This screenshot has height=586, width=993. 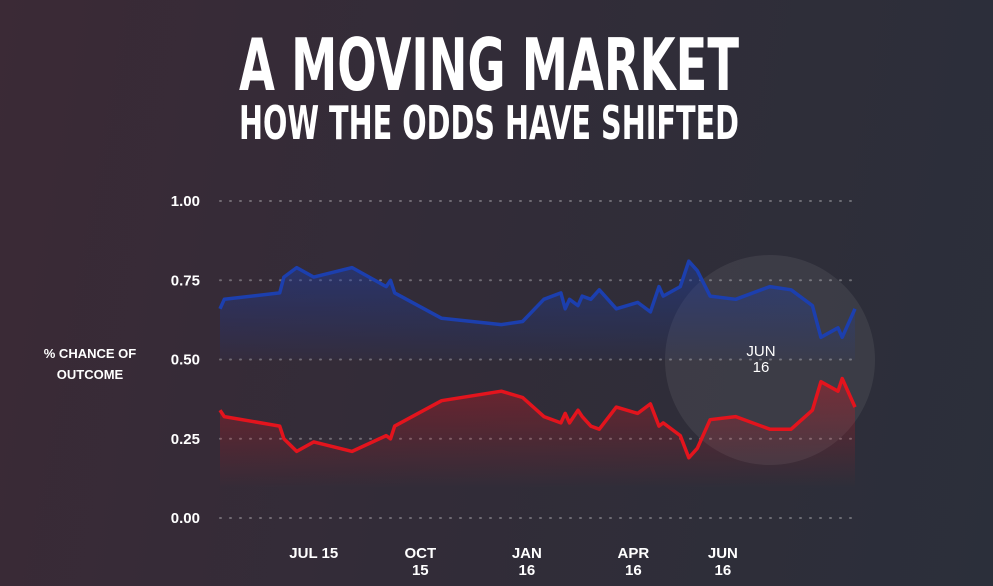 I want to click on x-tick-label: JUN 16, so click(x=722, y=562).